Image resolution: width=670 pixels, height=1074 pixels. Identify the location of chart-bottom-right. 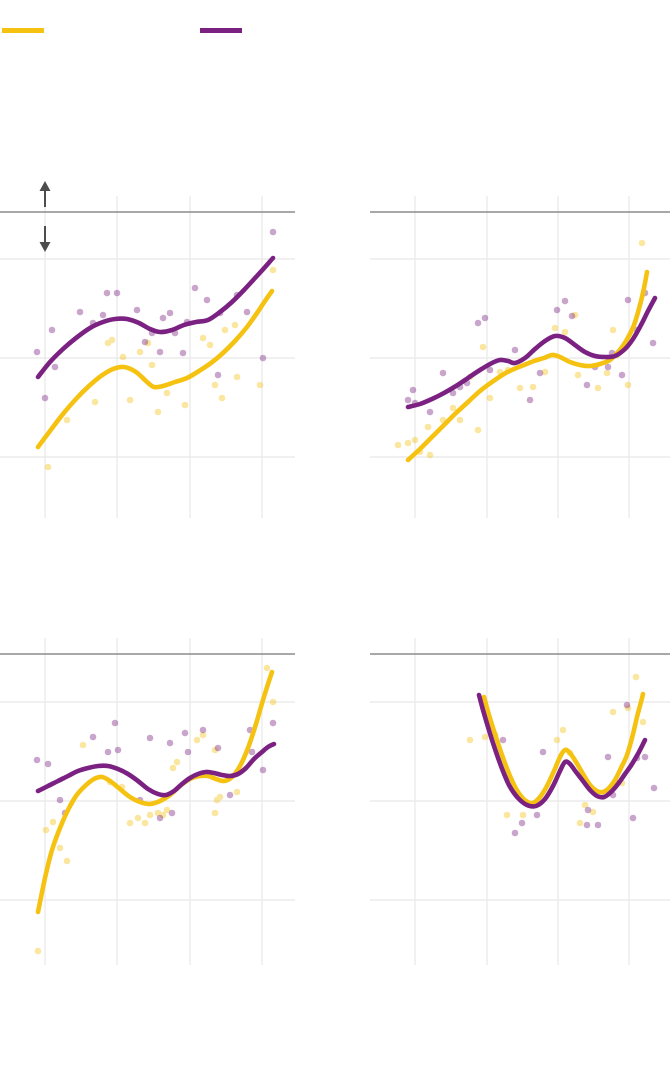
(520, 801).